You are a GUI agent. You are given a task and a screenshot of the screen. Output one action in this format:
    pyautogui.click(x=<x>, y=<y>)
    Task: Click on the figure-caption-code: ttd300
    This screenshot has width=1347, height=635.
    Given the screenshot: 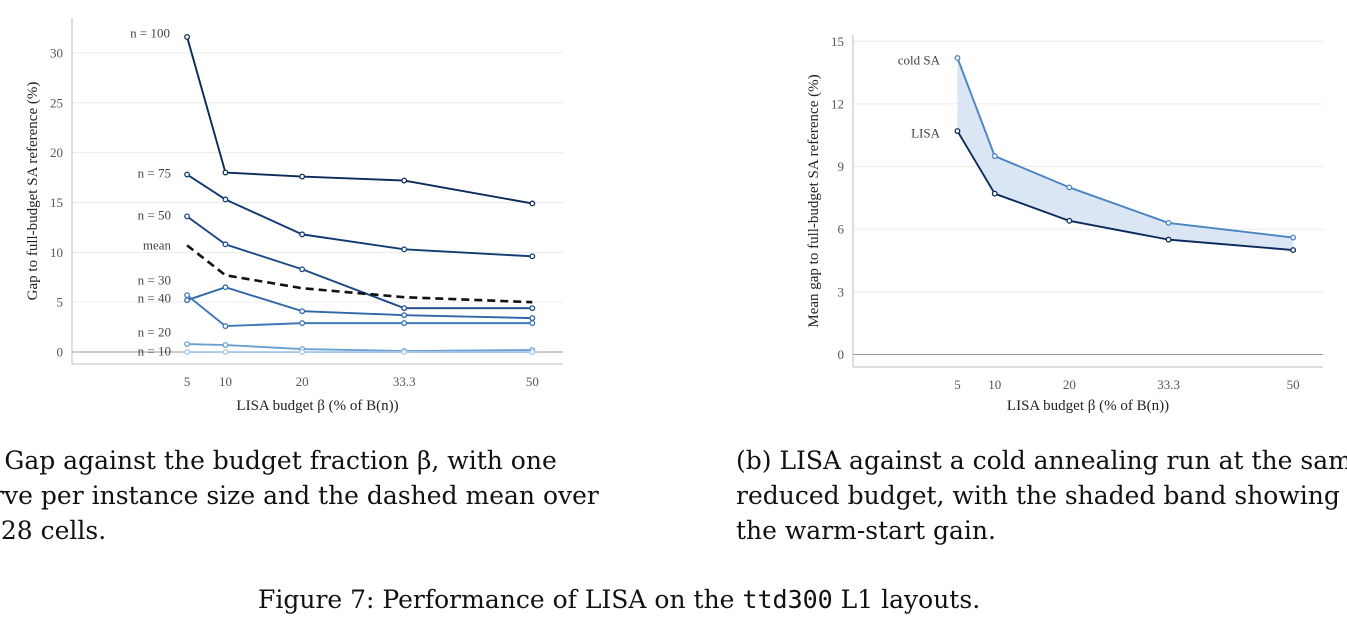 What is the action you would take?
    pyautogui.click(x=787, y=599)
    